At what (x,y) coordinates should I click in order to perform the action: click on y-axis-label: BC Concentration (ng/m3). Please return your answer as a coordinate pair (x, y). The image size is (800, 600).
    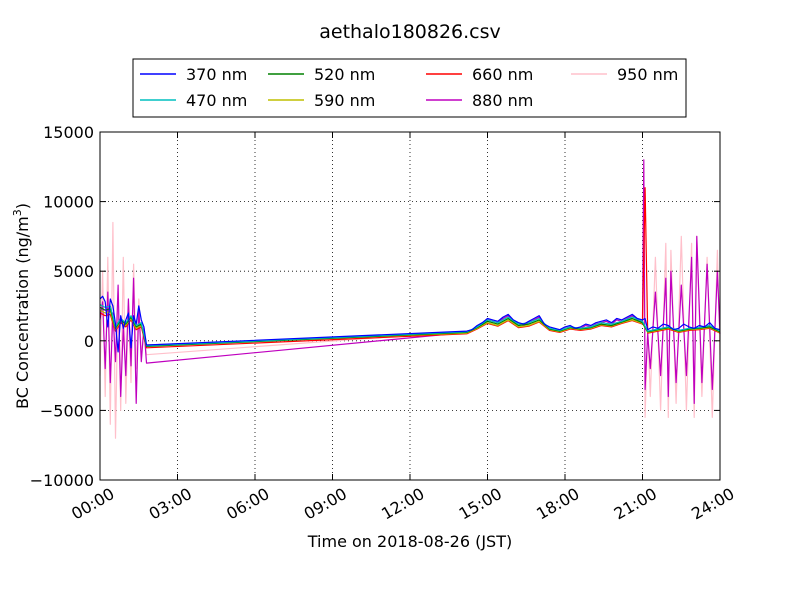
    Looking at the image, I should click on (21, 306).